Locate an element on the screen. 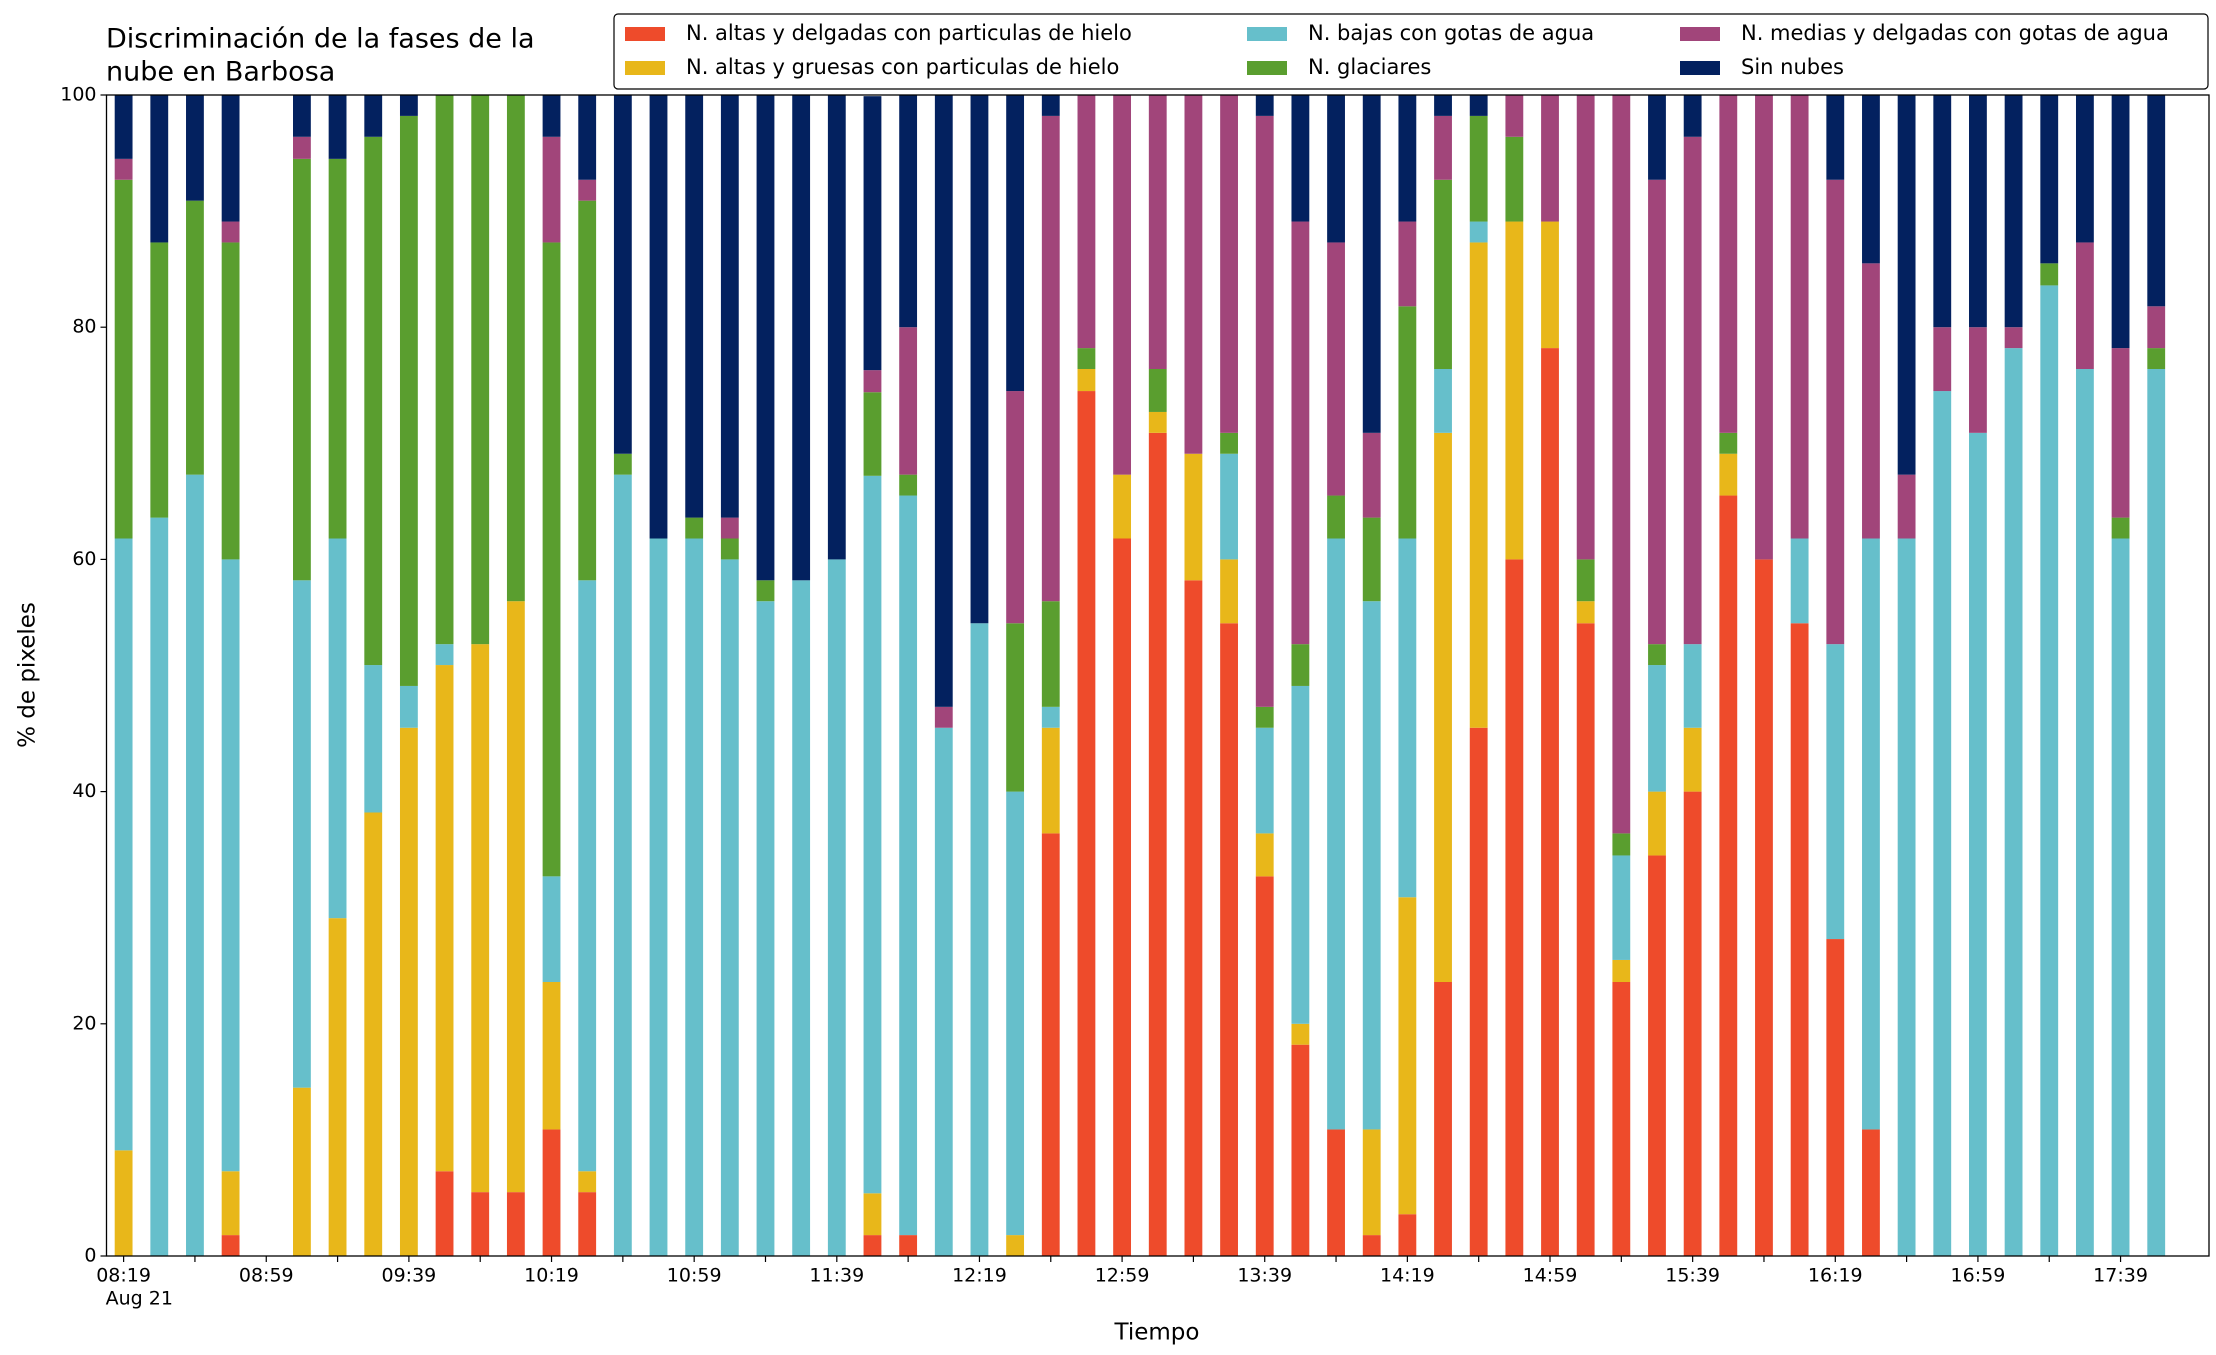 The height and width of the screenshot is (1355, 2216). y-tick-label: 60 is located at coordinates (84, 559).